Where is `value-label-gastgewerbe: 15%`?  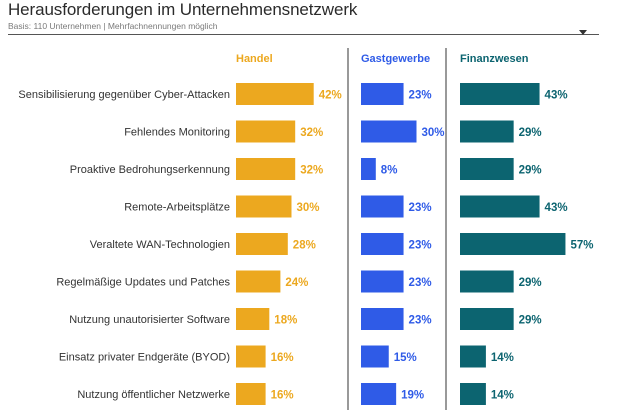
value-label-gastgewerbe: 15% is located at coordinates (405, 358).